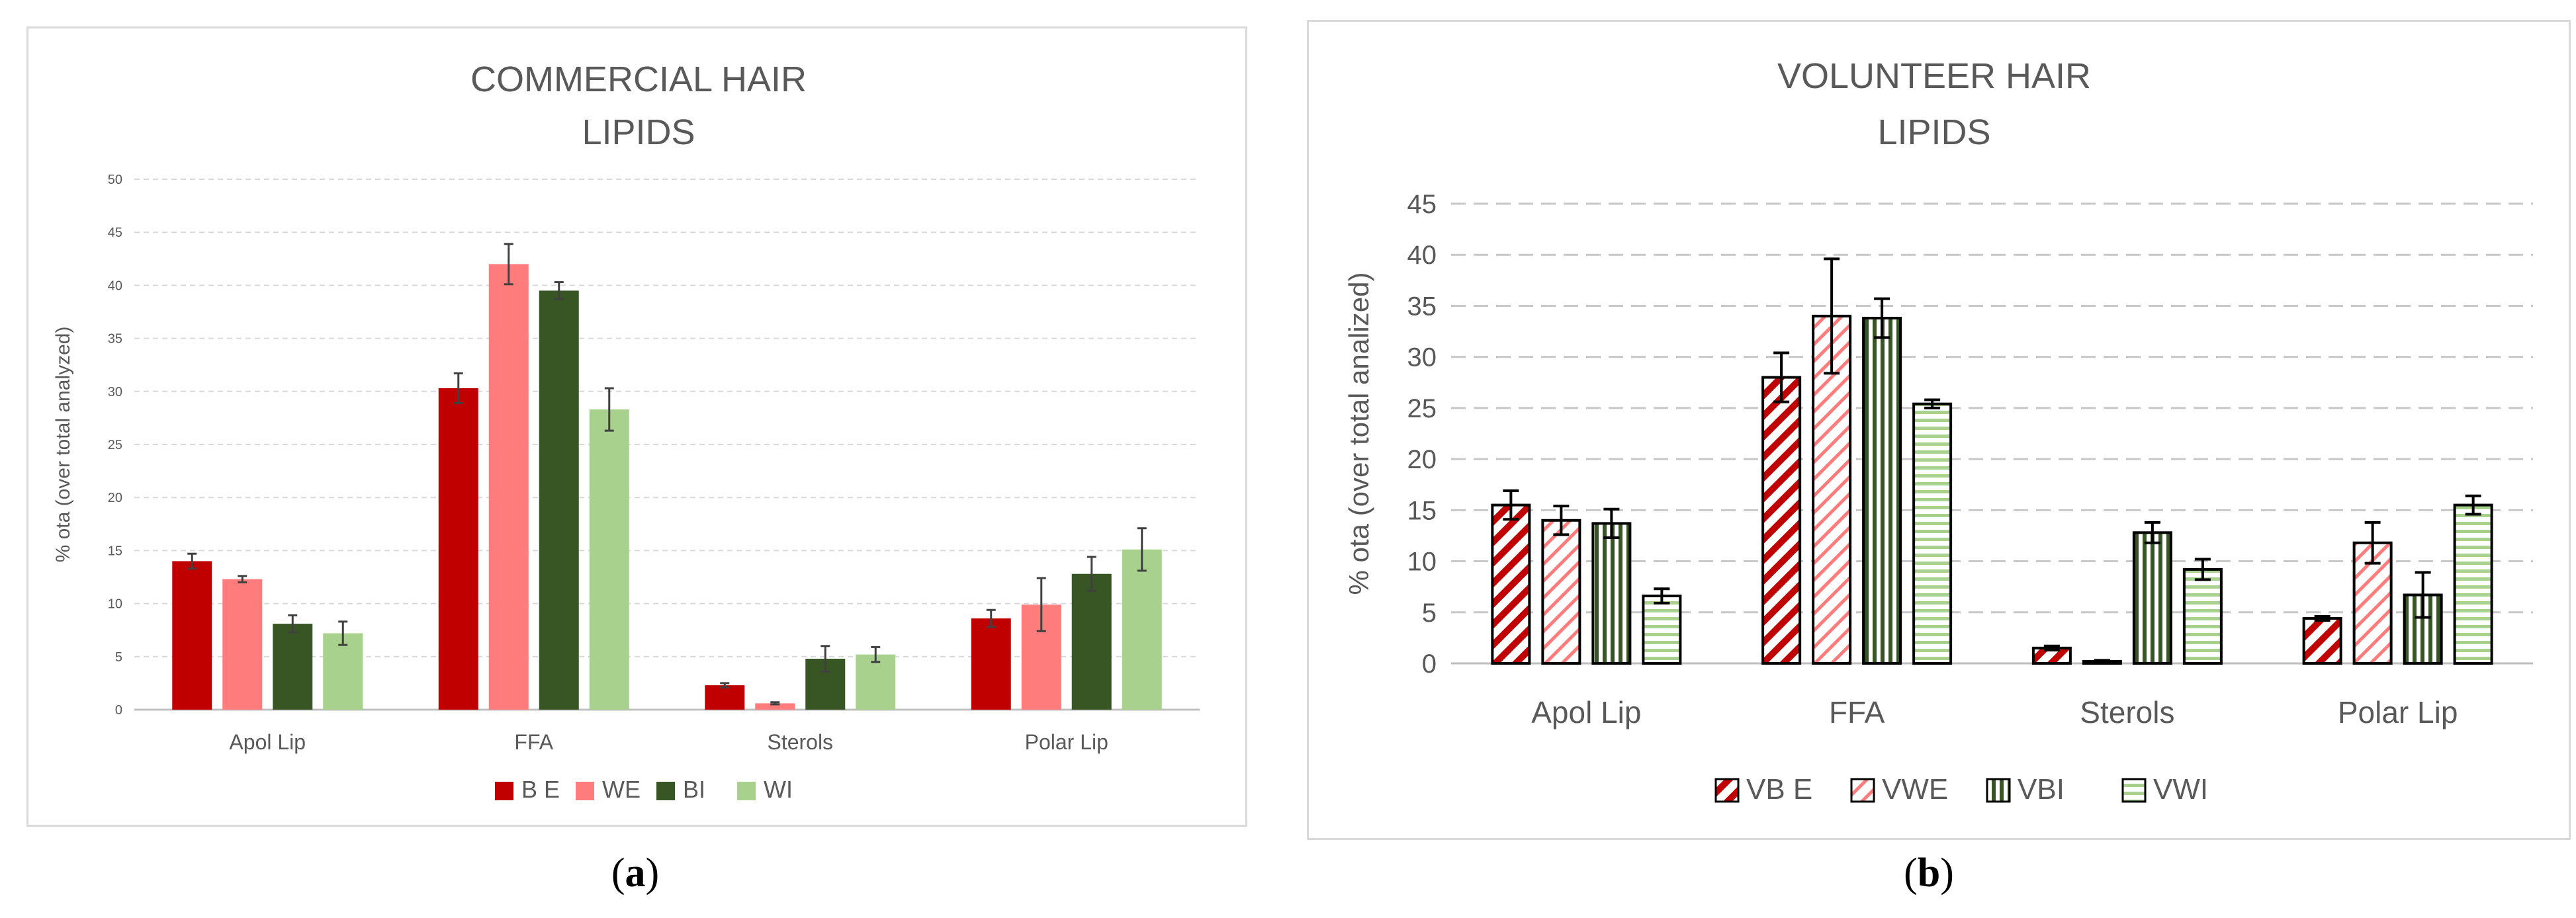  What do you see at coordinates (609, 559) in the screenshot?
I see `bar-wi-ffa` at bounding box center [609, 559].